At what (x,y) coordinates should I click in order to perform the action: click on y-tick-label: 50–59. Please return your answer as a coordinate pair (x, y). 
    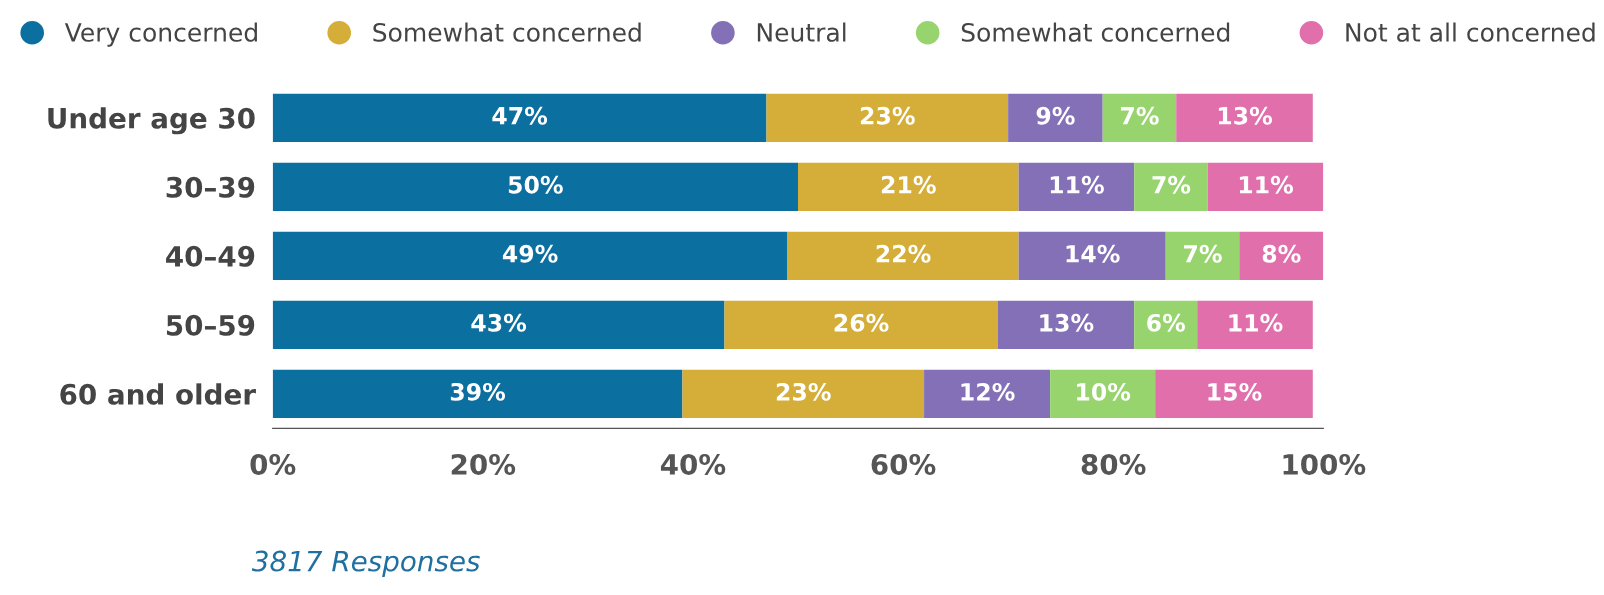
    Looking at the image, I should click on (210, 325).